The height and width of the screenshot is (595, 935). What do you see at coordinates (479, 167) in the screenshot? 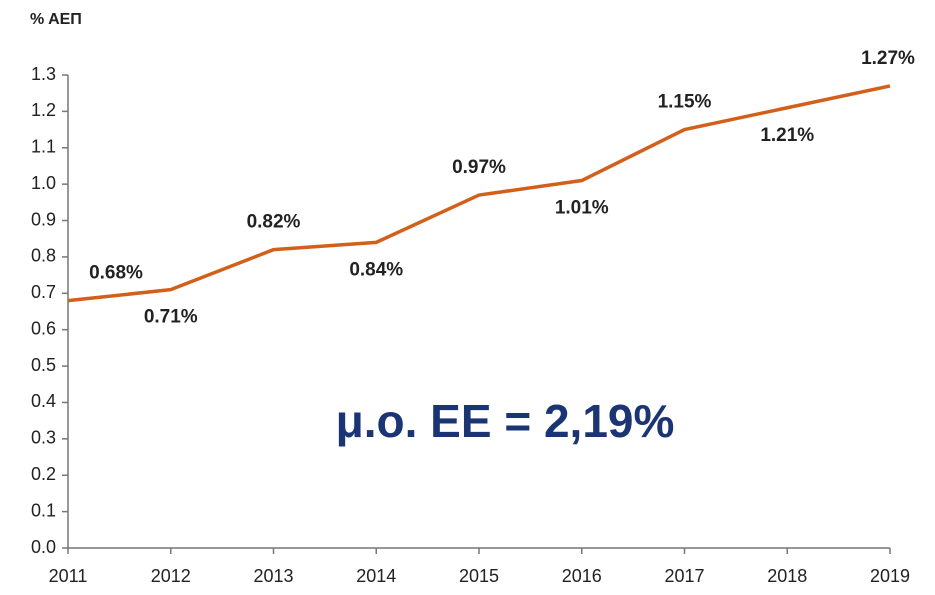
I see `data-label: 0.97%` at bounding box center [479, 167].